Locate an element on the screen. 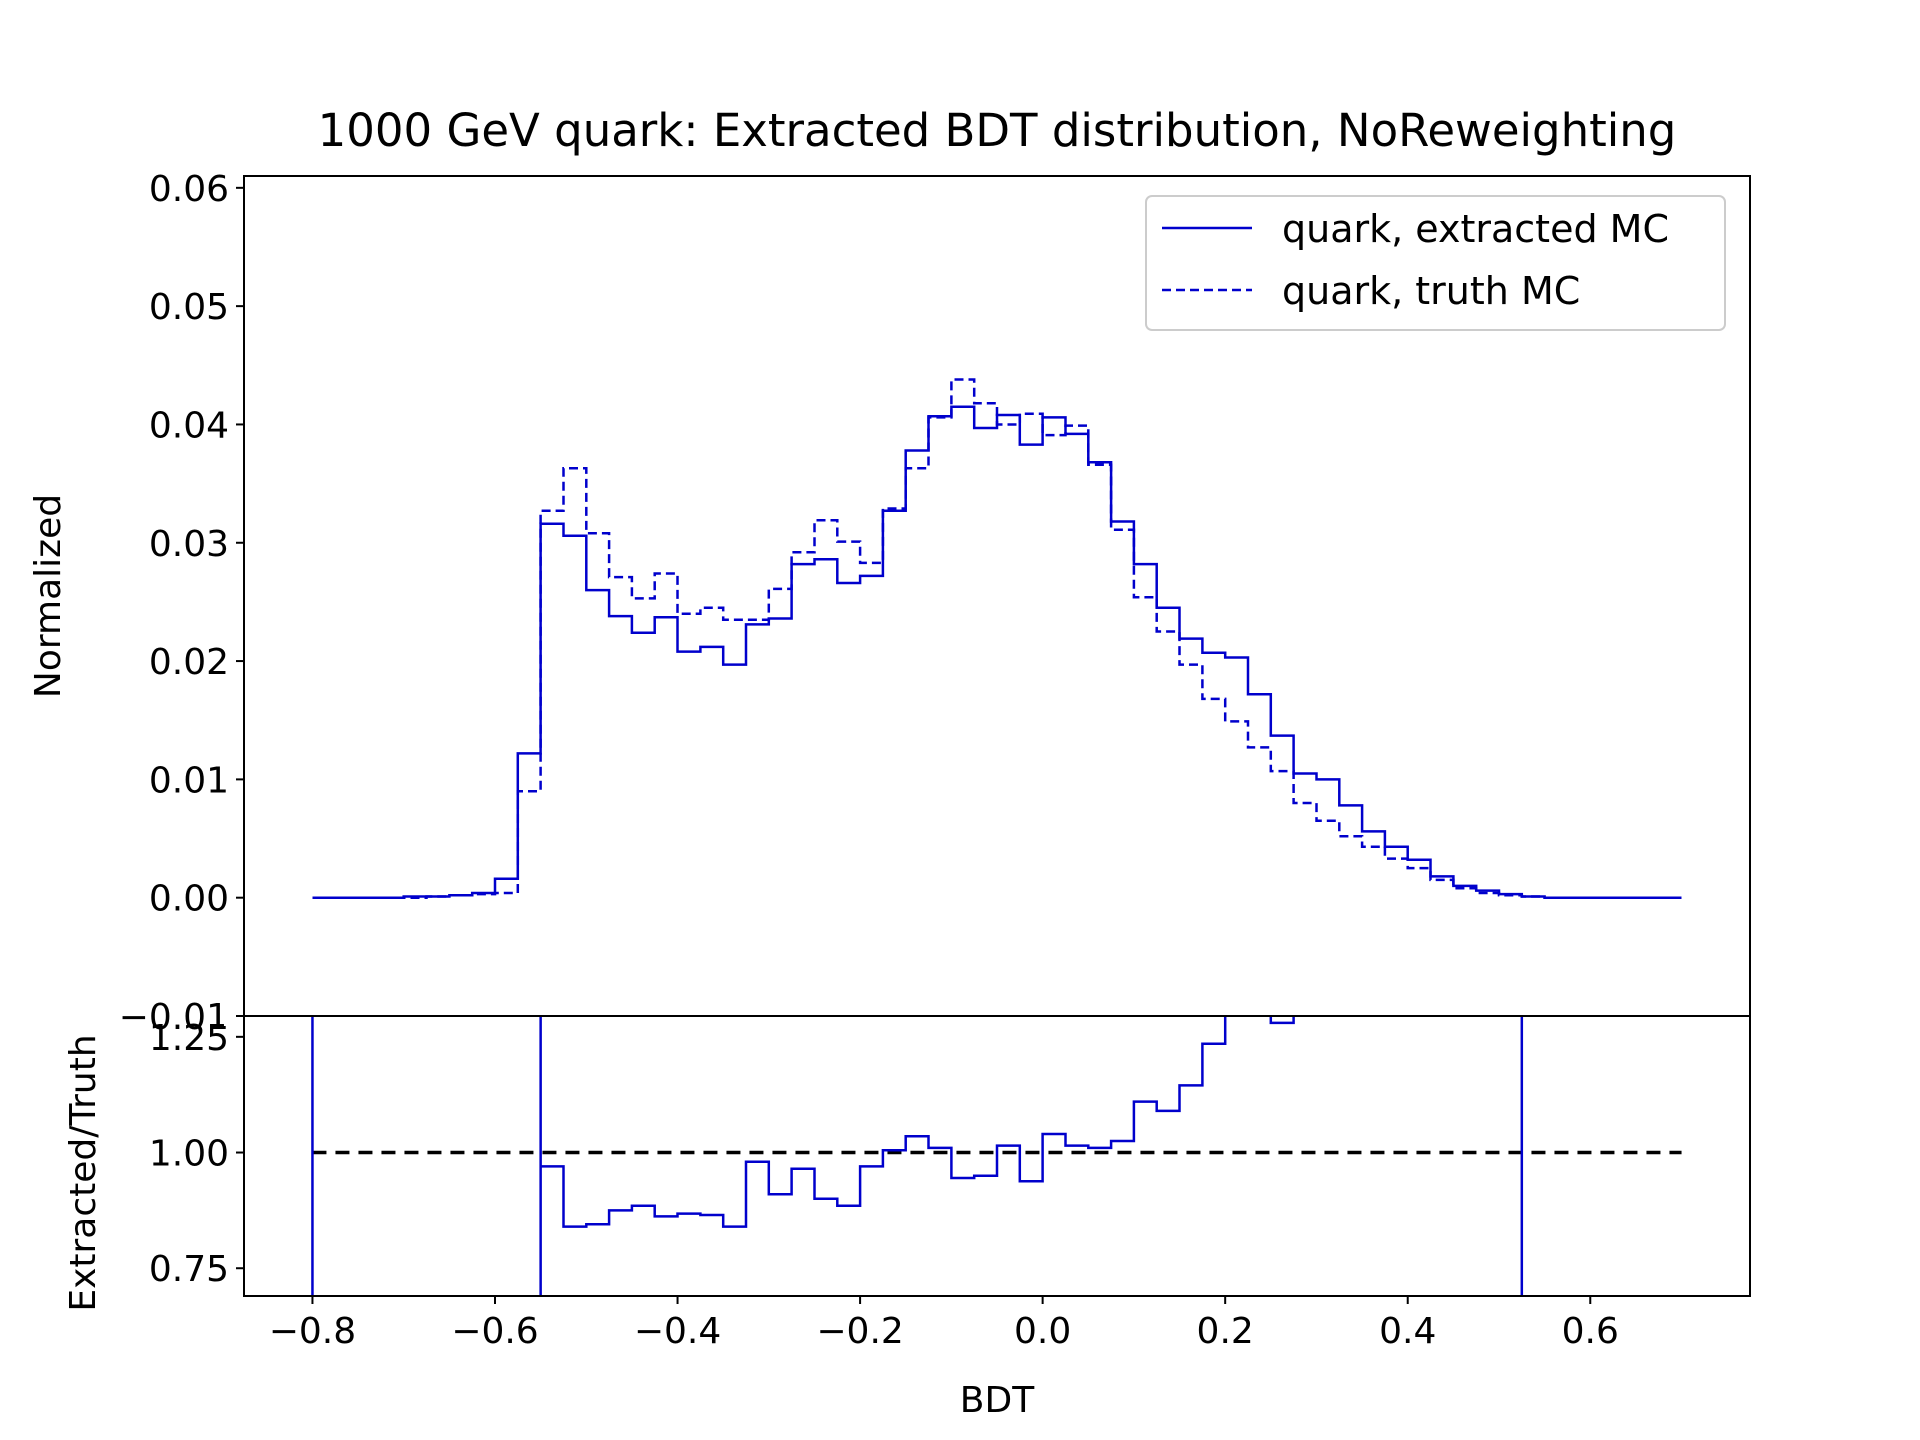  x-tick-label: 0.4 is located at coordinates (1407, 1331).